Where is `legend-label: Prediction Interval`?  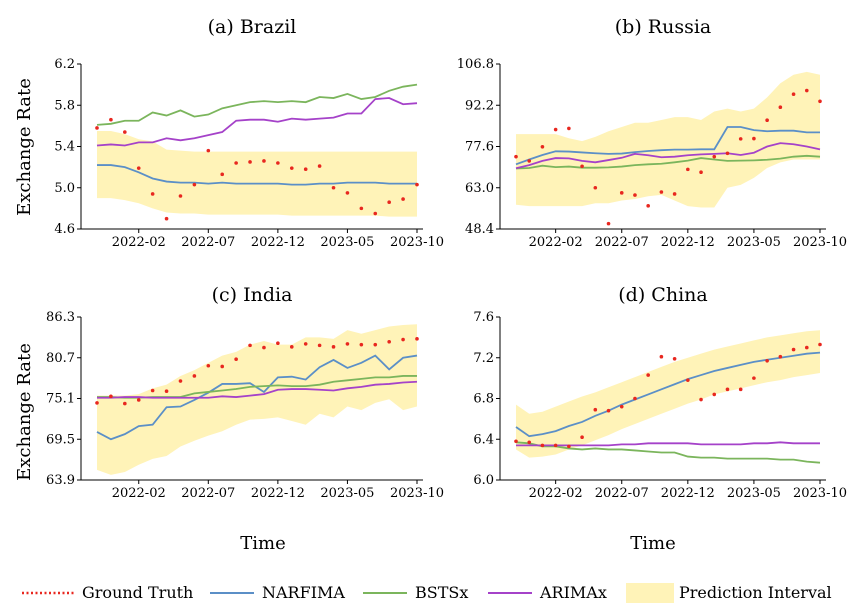
legend-label: Prediction Interval is located at coordinates (755, 592).